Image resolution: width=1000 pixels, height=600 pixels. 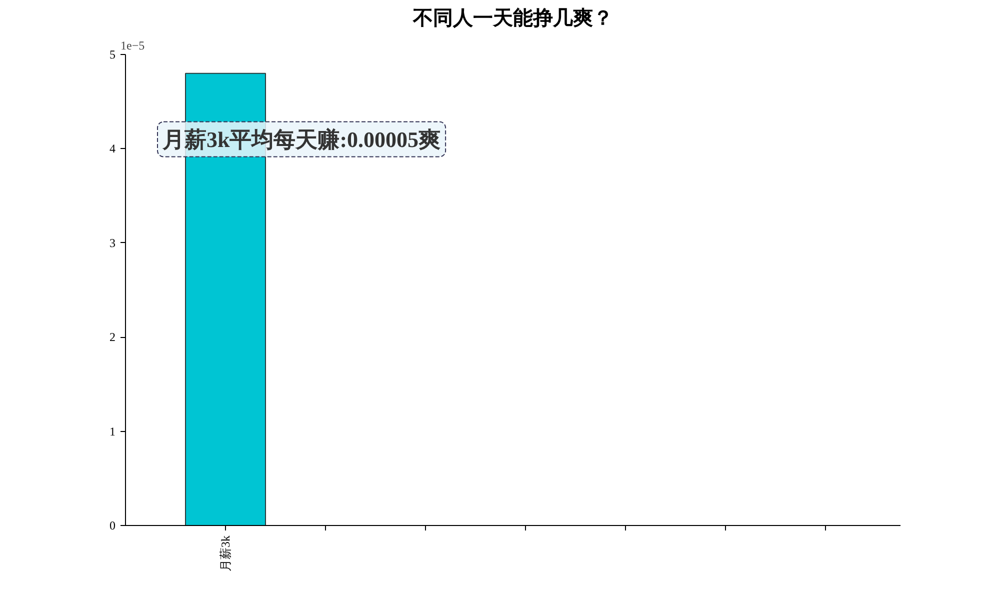 What do you see at coordinates (113, 55) in the screenshot?
I see `y-tick-label: 5` at bounding box center [113, 55].